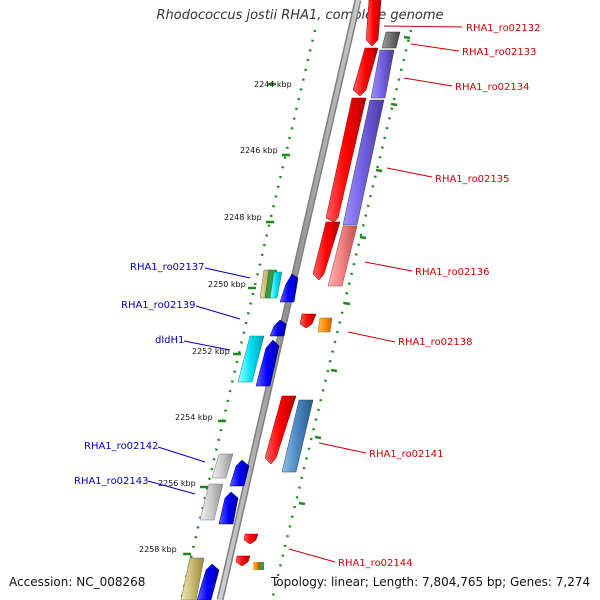 This screenshot has height=600, width=600. I want to click on gene-ro02139, so click(278, 328).